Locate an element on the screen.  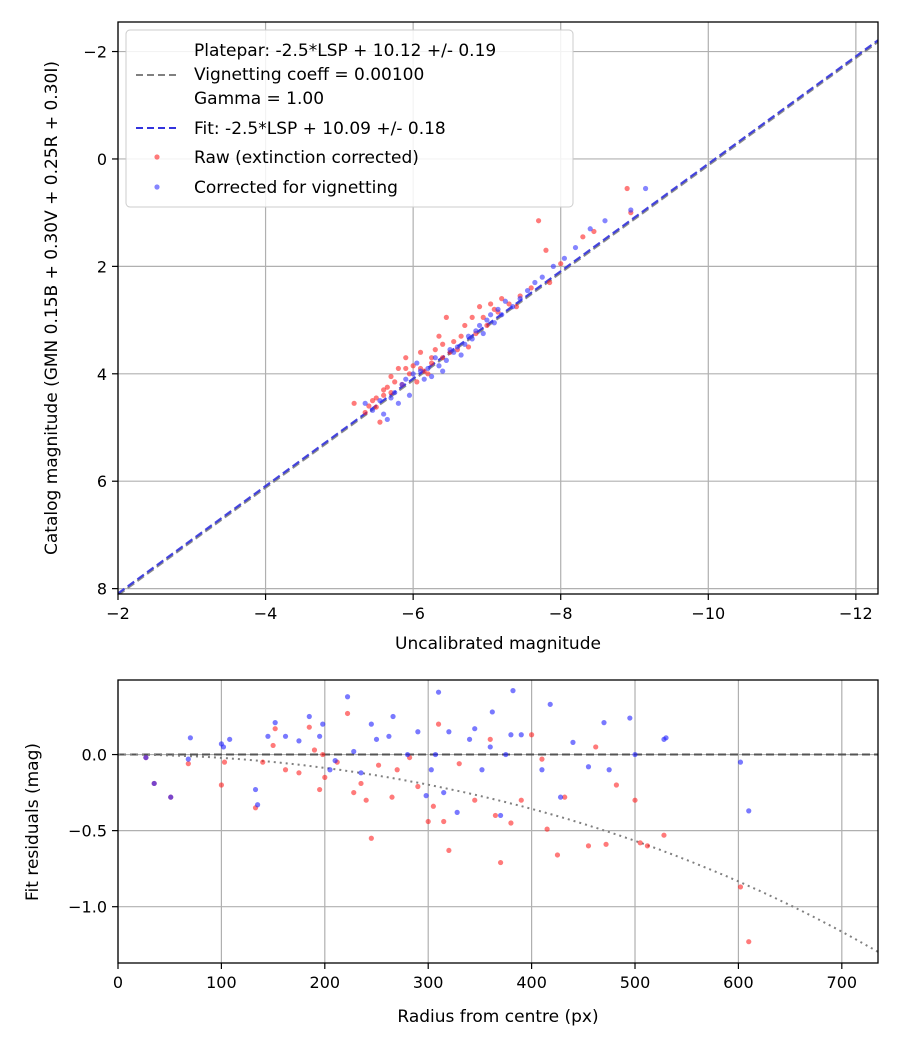
bottom-xtick-label: 100 is located at coordinates (221, 982).